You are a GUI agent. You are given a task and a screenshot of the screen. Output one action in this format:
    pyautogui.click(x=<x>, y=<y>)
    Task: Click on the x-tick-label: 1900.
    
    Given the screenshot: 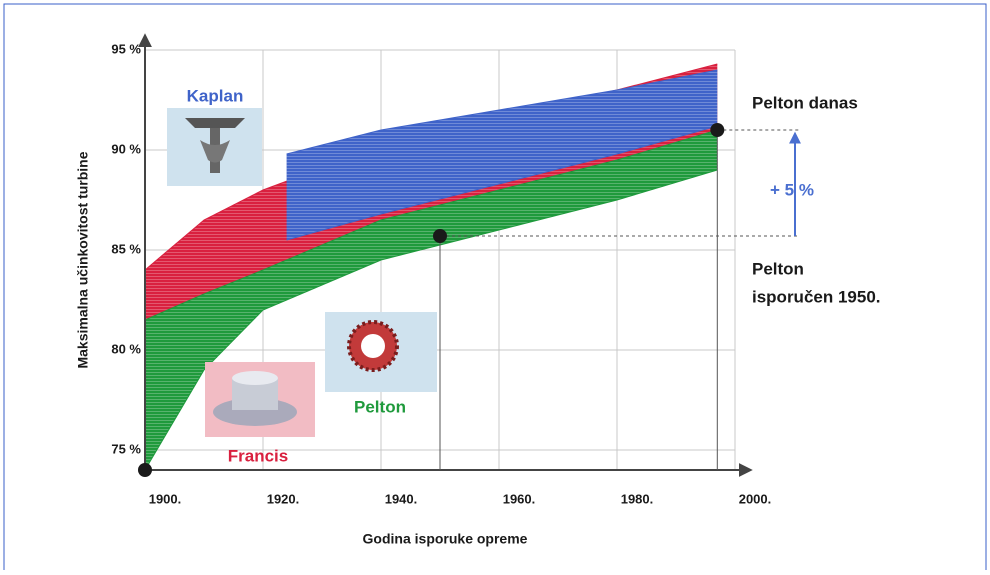 What is the action you would take?
    pyautogui.click(x=165, y=498)
    